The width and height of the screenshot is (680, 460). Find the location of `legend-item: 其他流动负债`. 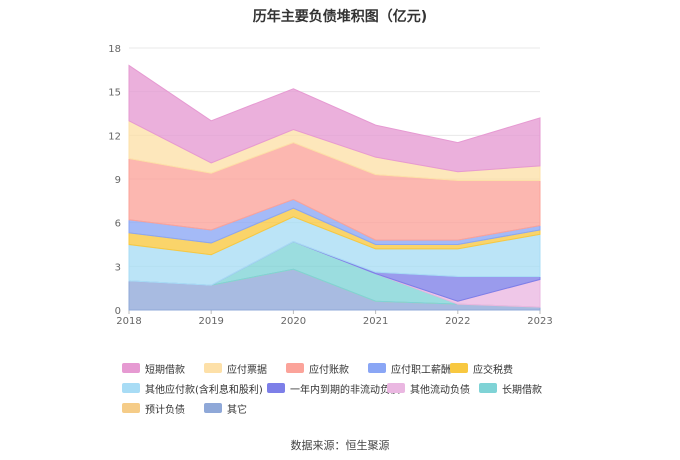

legend-item: 其他流动负债 is located at coordinates (433, 388).